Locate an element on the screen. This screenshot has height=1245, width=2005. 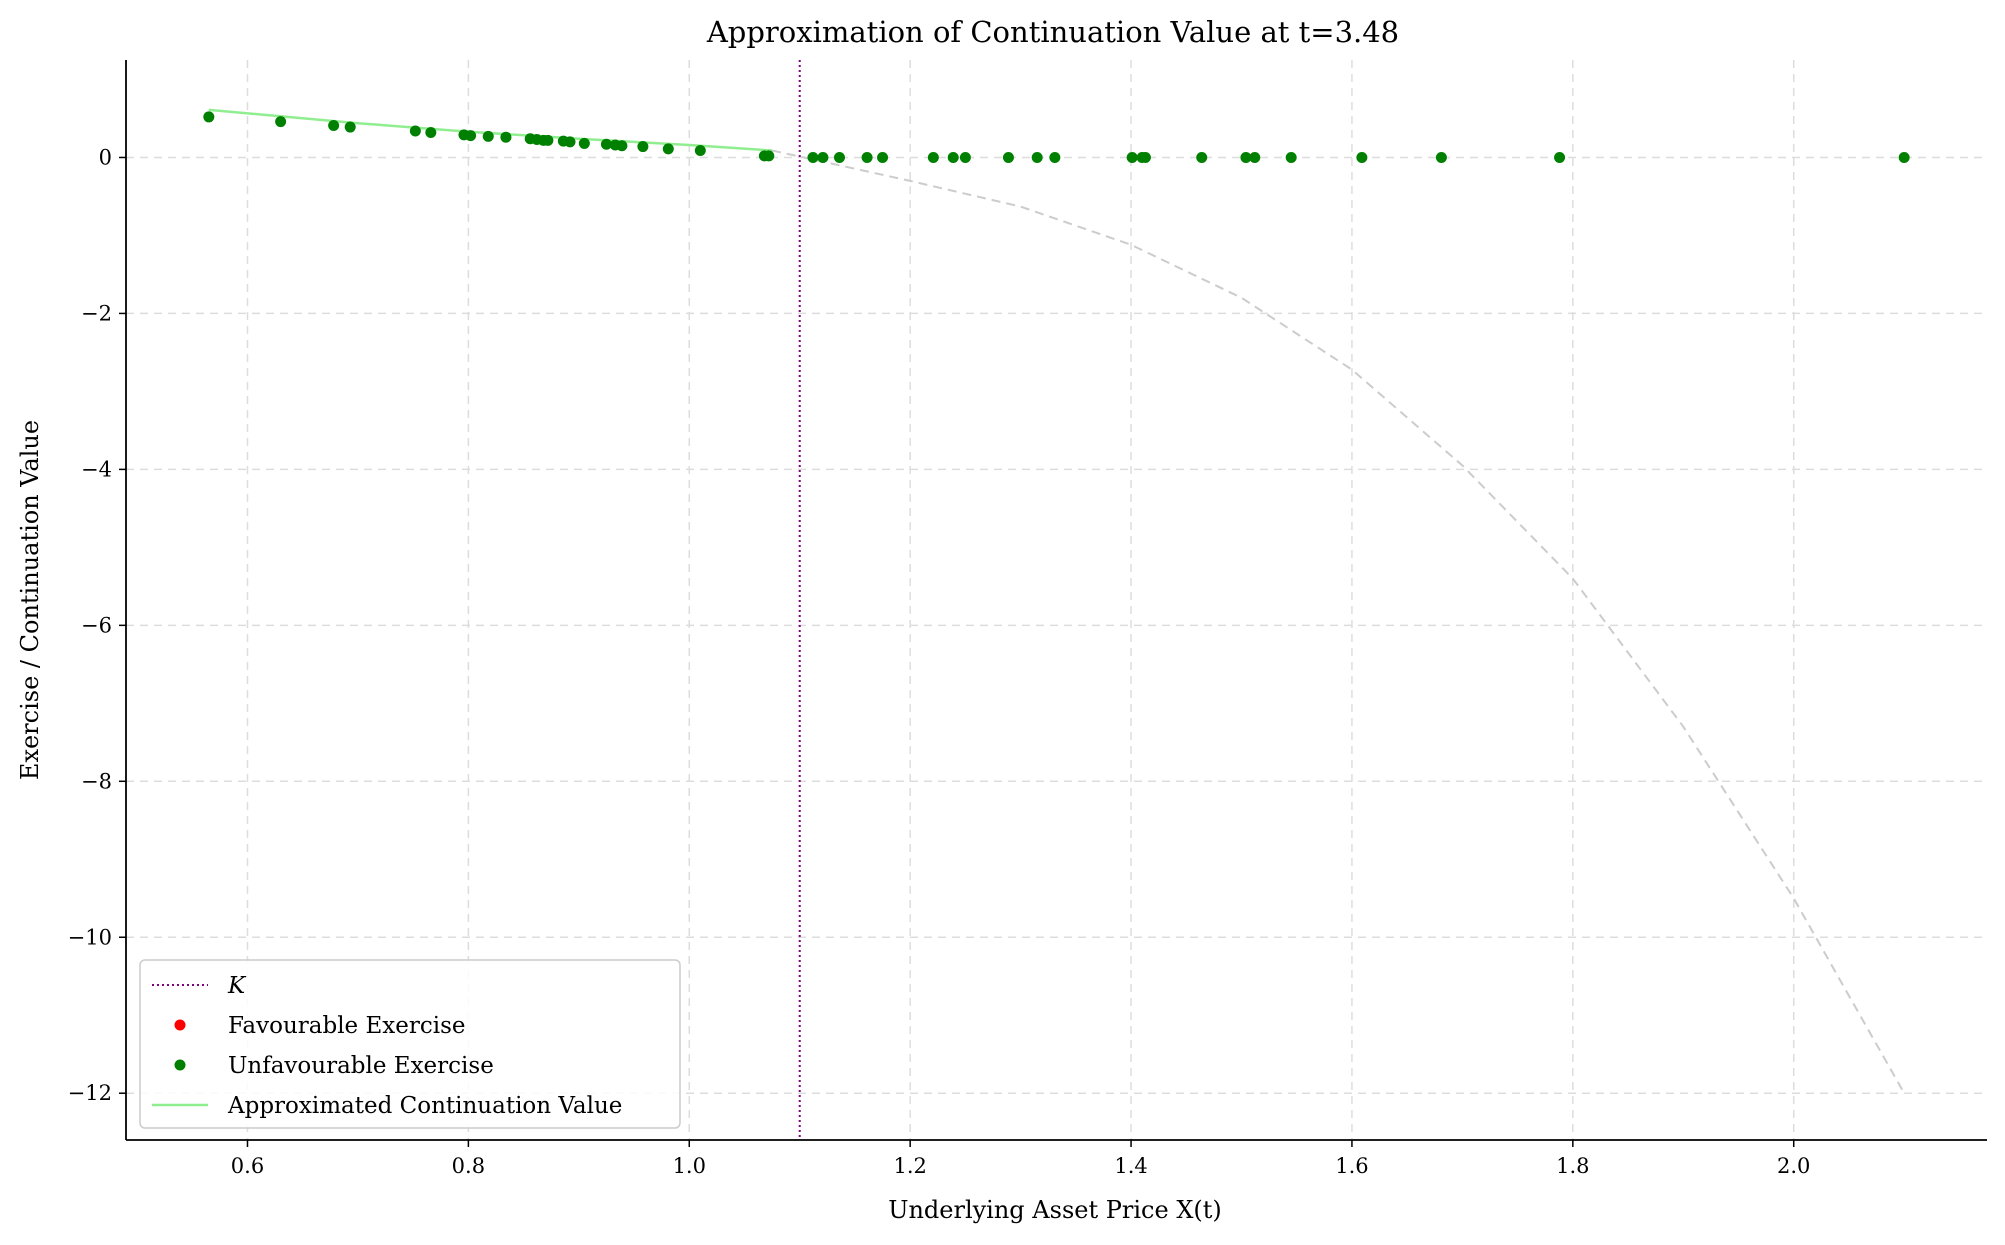
legend-label: Approximated Continuation Value is located at coordinates (424, 1106).